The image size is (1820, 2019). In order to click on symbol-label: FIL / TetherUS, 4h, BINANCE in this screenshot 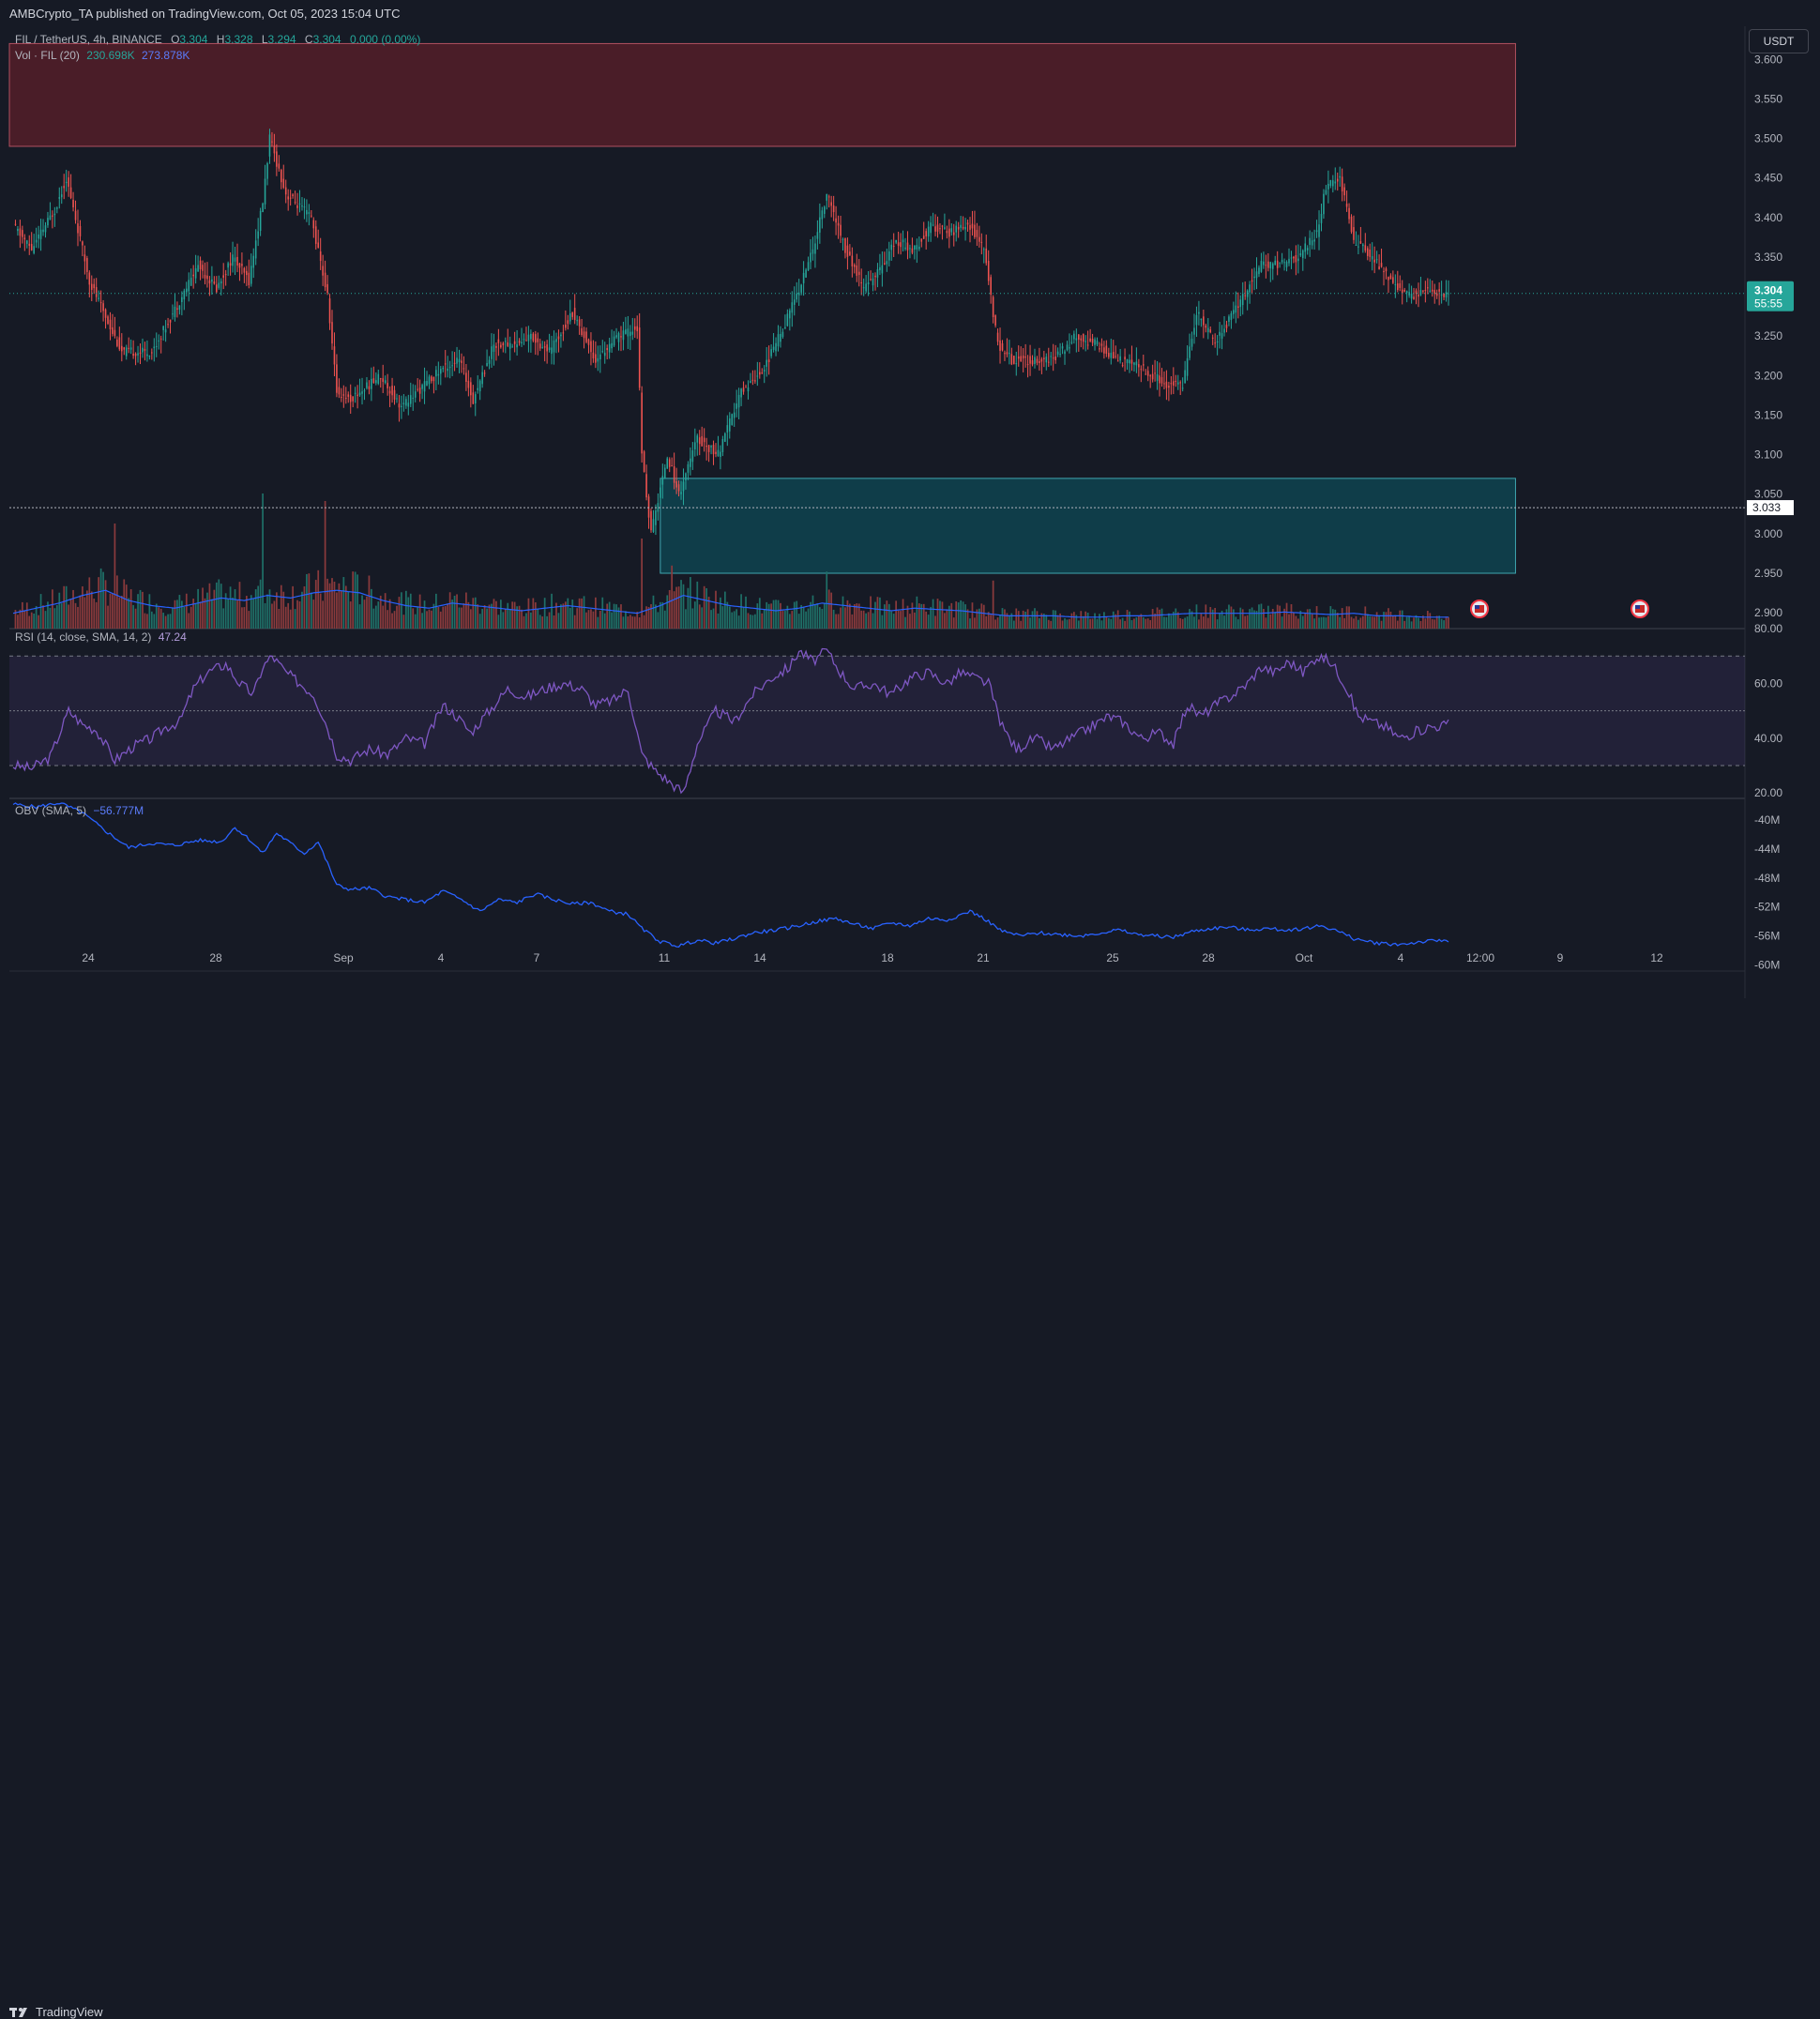, I will do `click(88, 39)`.